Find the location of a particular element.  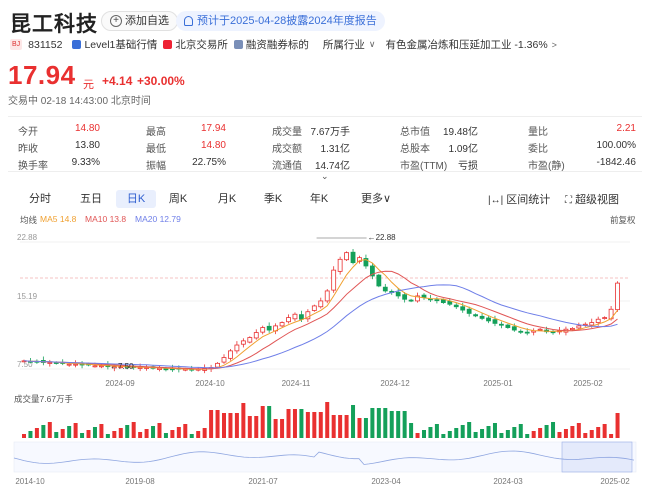

x-tick-label: 2024-10 is located at coordinates (210, 383).